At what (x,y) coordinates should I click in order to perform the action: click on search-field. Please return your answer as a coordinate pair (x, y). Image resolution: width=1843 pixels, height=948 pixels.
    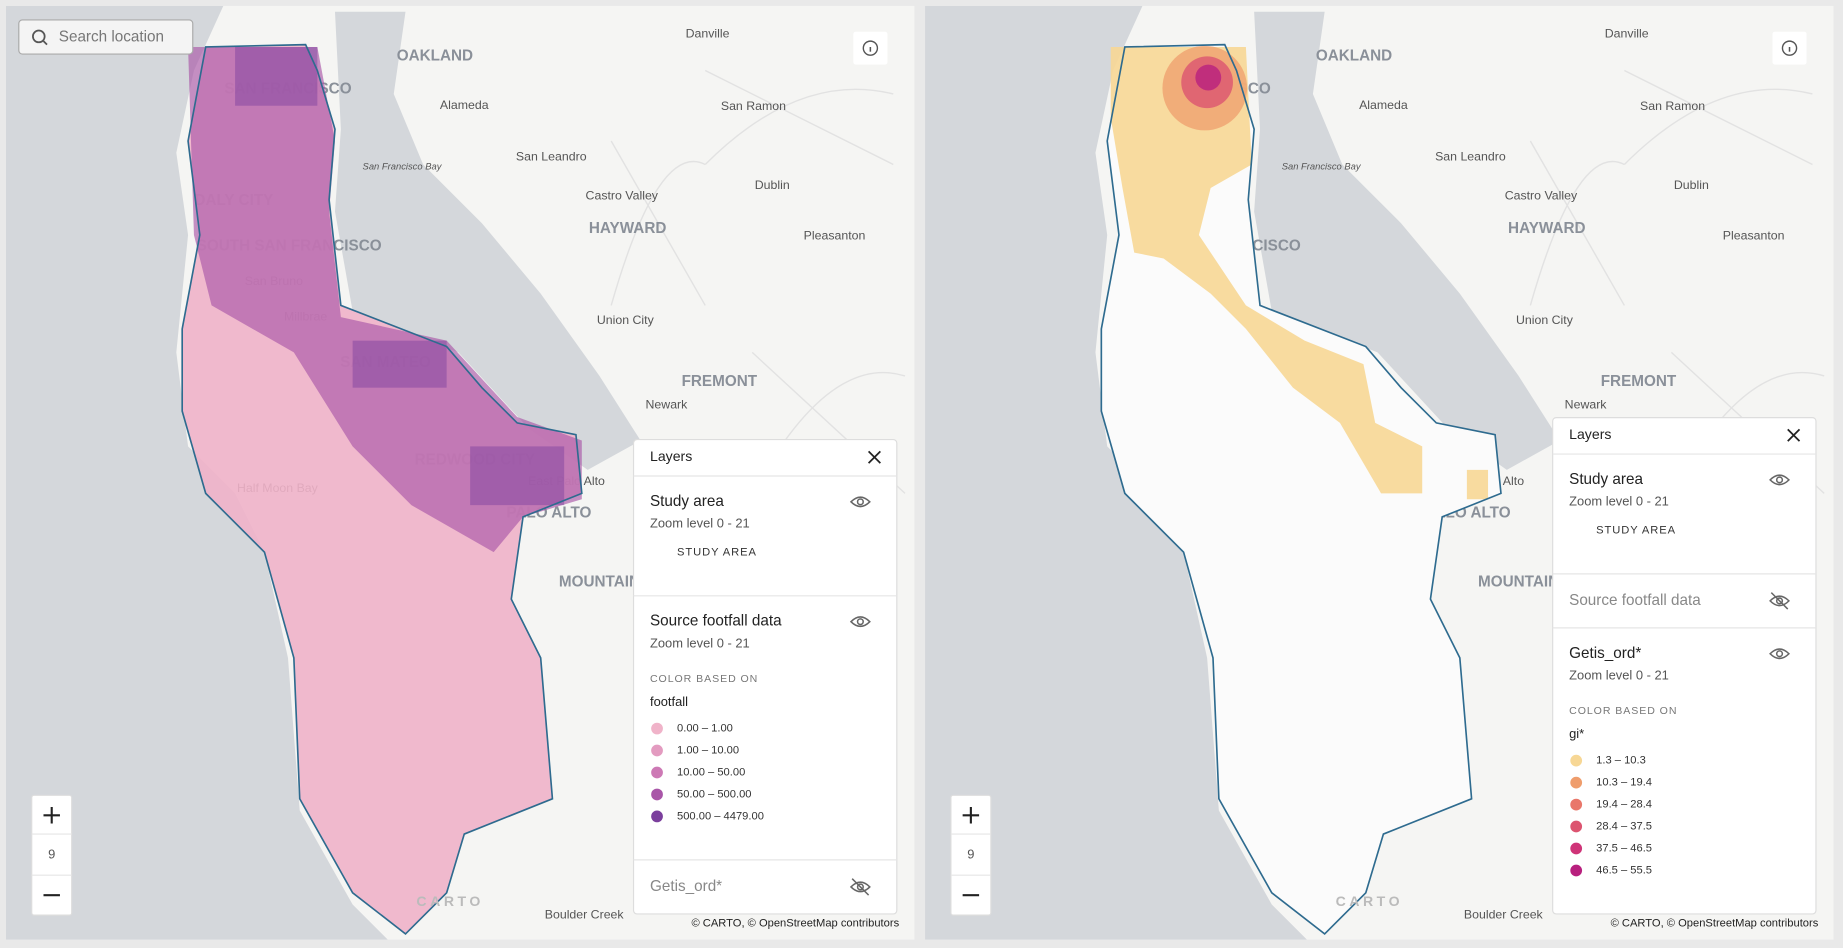
    Looking at the image, I should click on (106, 37).